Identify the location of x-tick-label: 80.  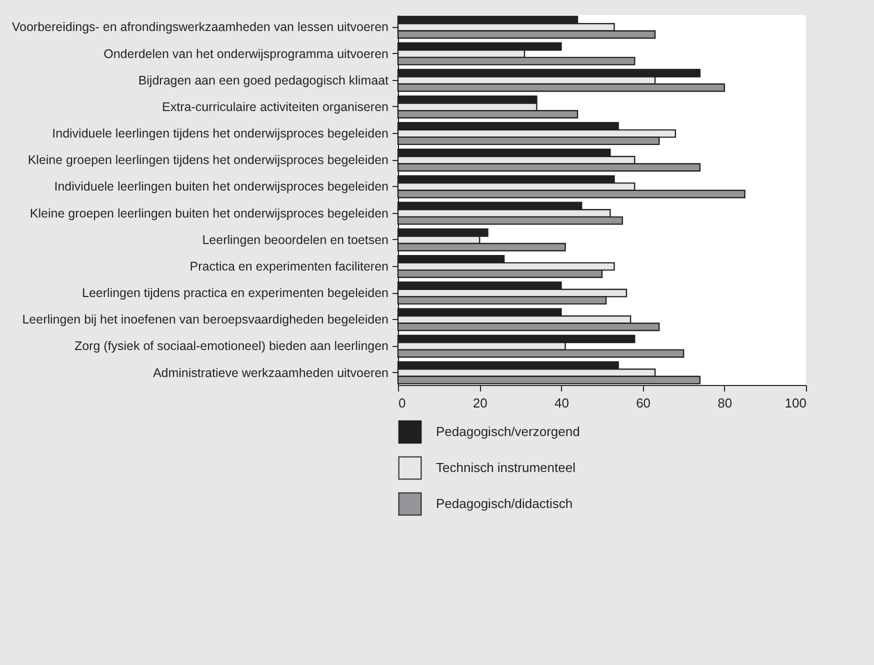
(725, 403).